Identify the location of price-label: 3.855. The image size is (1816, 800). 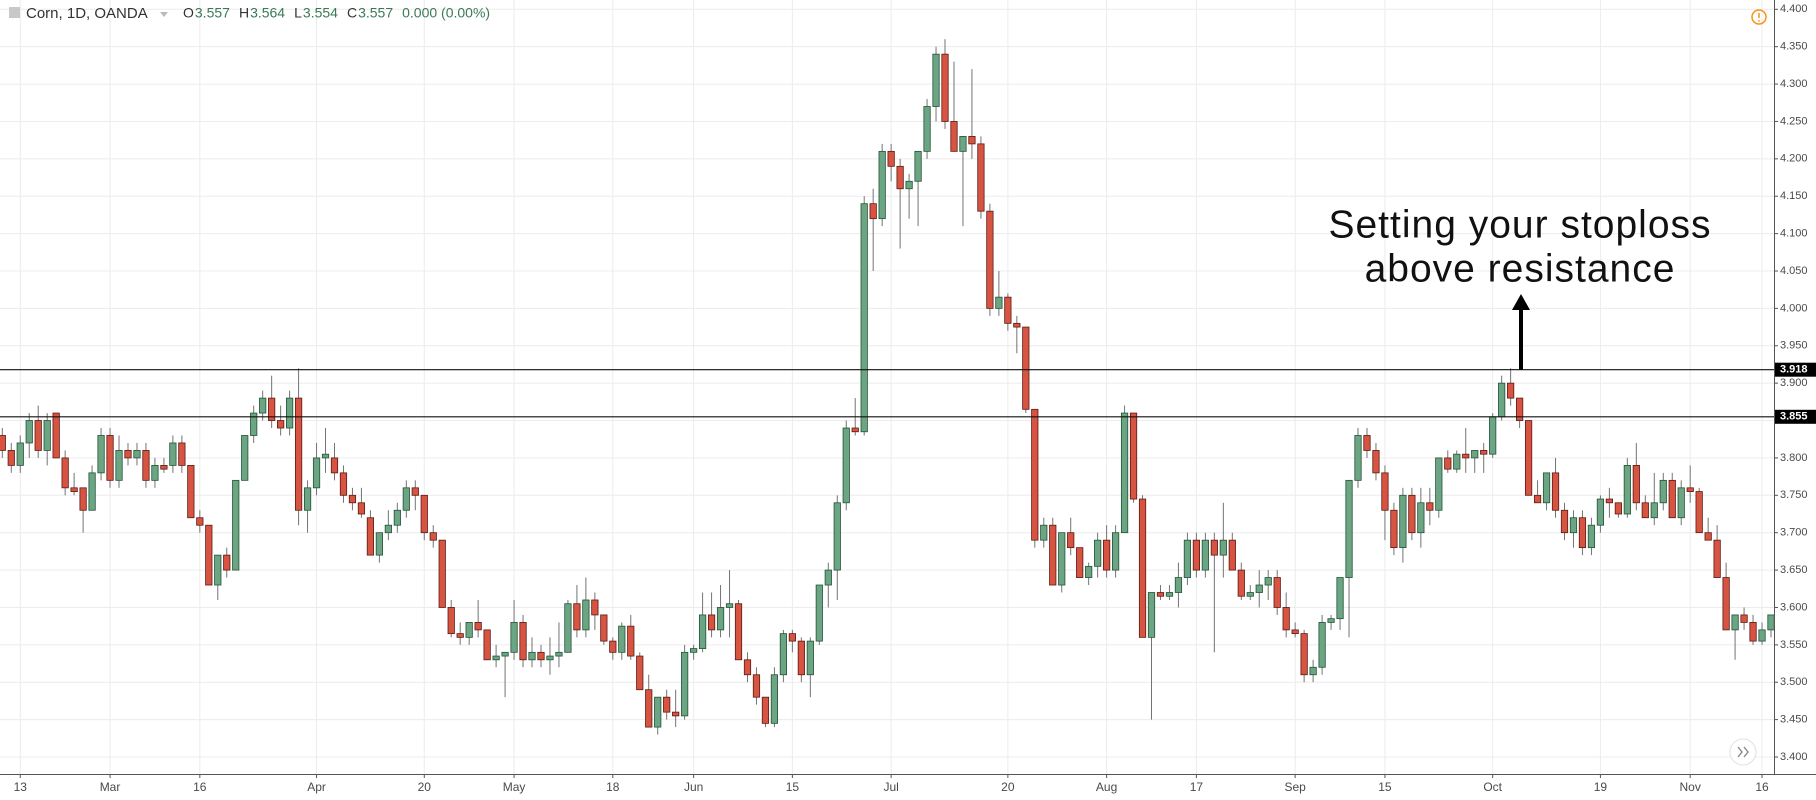
(1794, 417).